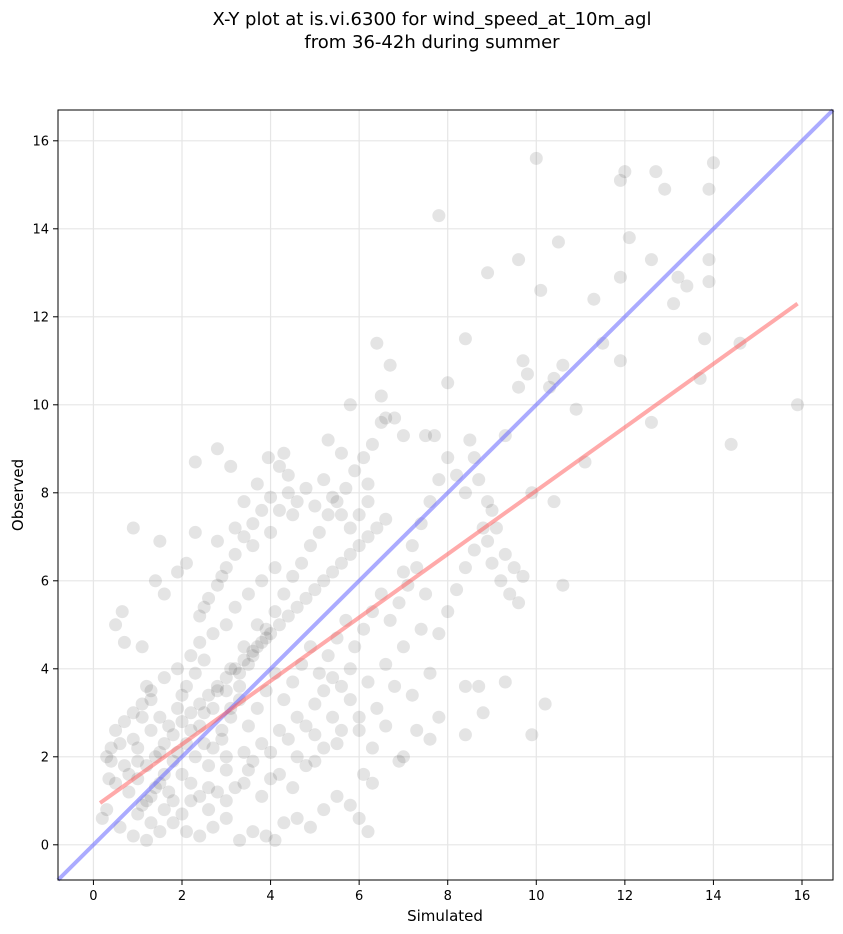 The height and width of the screenshot is (934, 843). Describe the element at coordinates (18, 495) in the screenshot. I see `y-axis-label: Observed` at that location.